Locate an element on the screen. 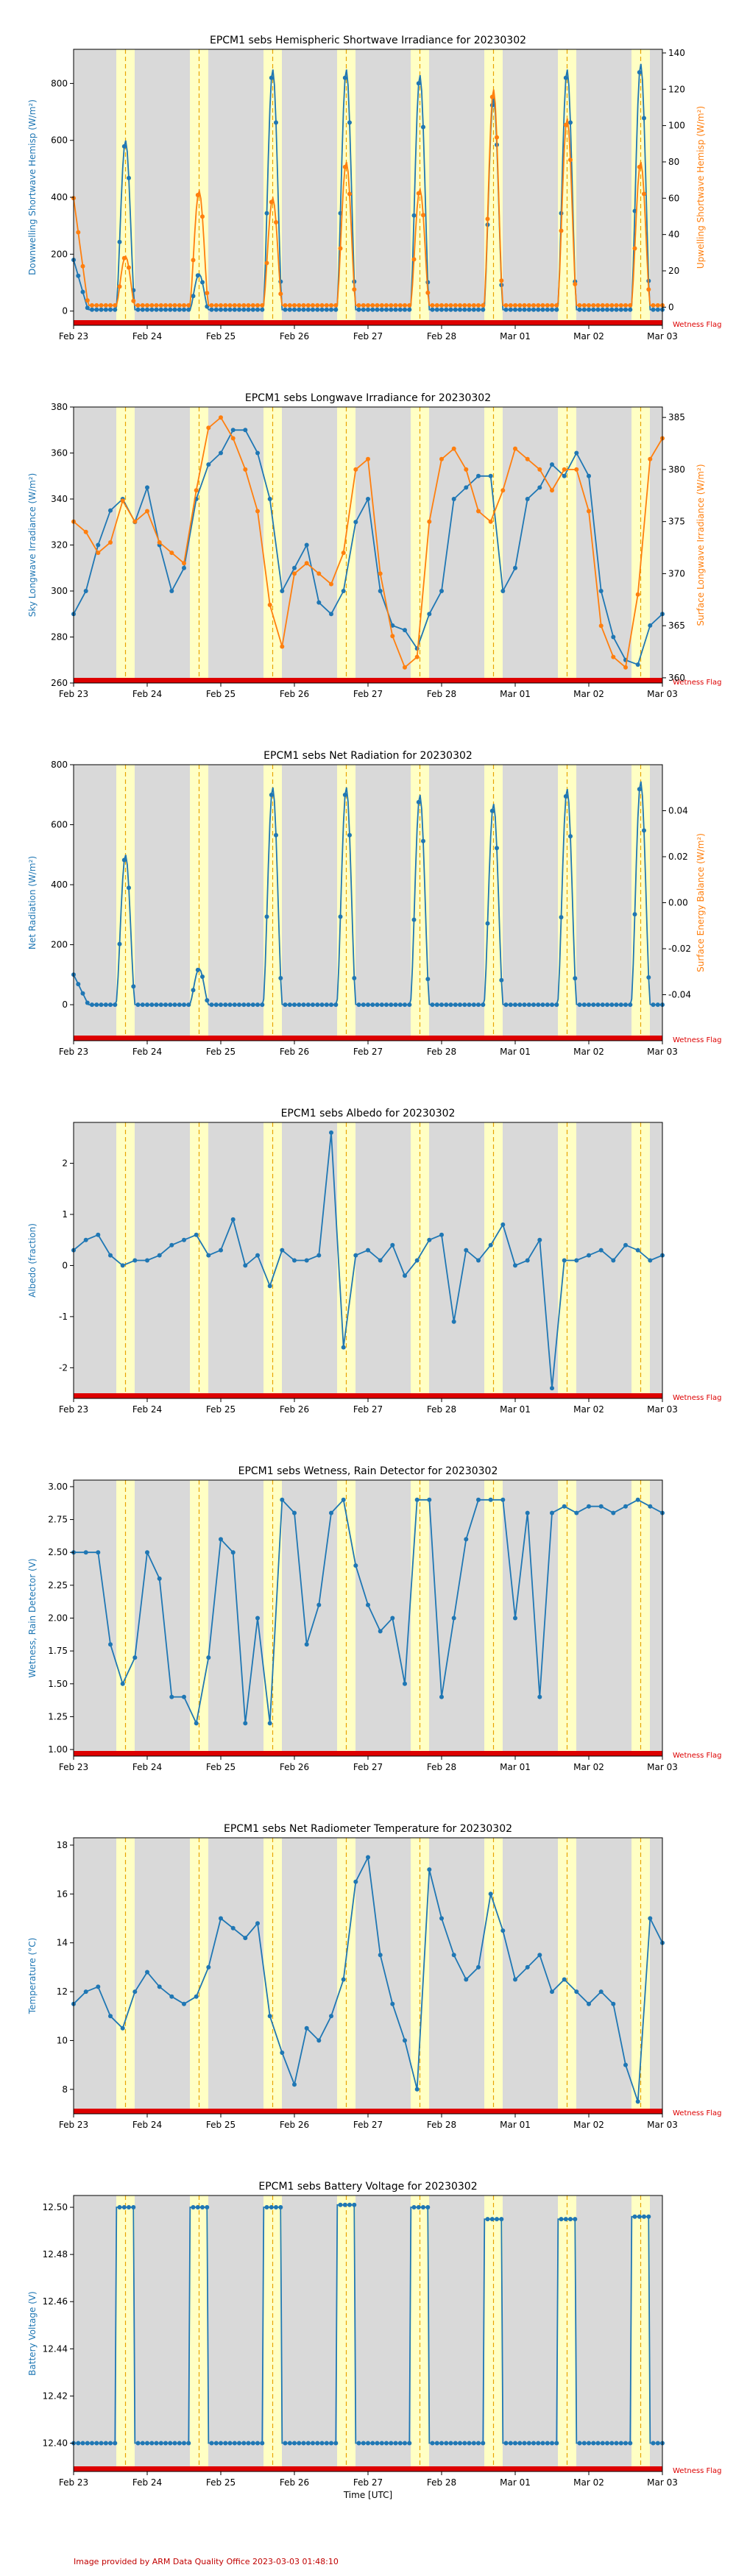  wetness-flag-bar is located at coordinates (368, 1038).